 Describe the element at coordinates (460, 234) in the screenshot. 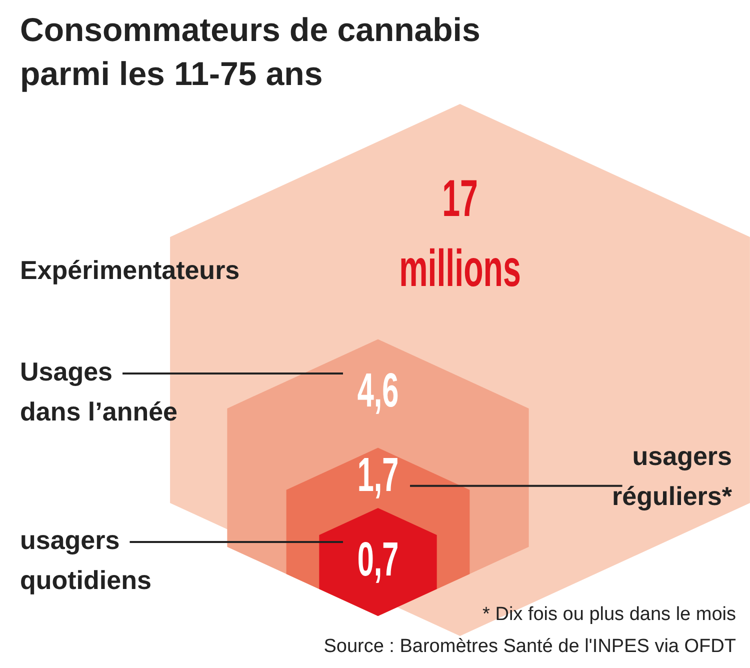

I see `data-label: 17 millions` at that location.